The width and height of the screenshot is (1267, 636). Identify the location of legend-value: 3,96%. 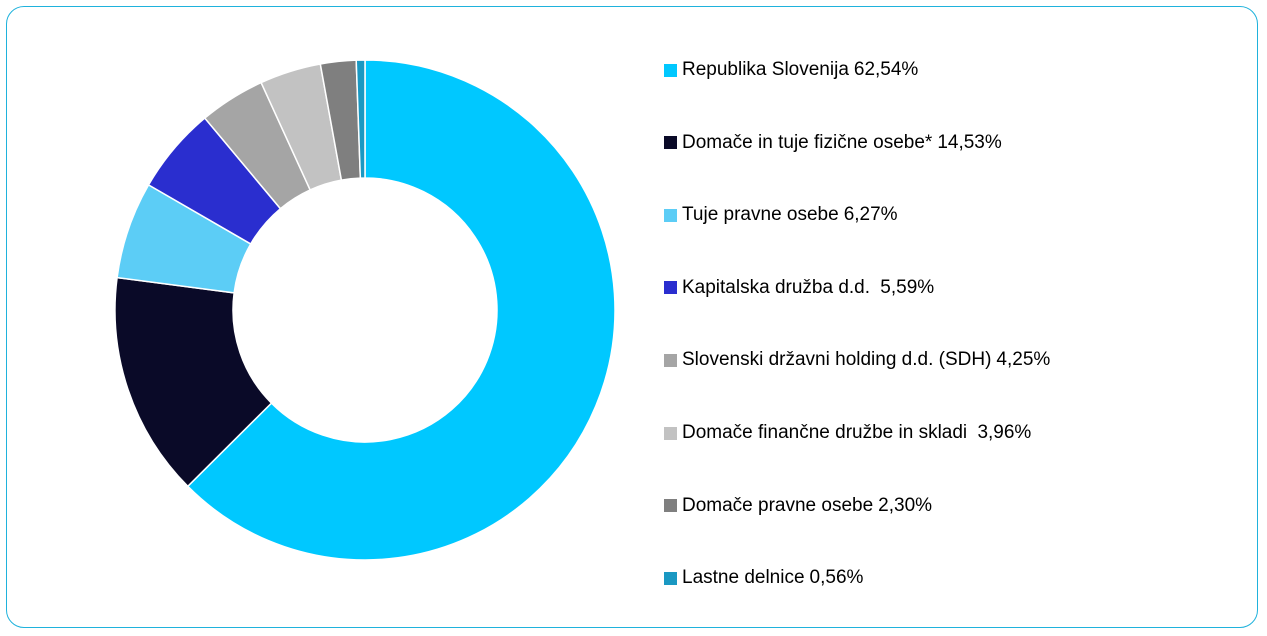
(1004, 432).